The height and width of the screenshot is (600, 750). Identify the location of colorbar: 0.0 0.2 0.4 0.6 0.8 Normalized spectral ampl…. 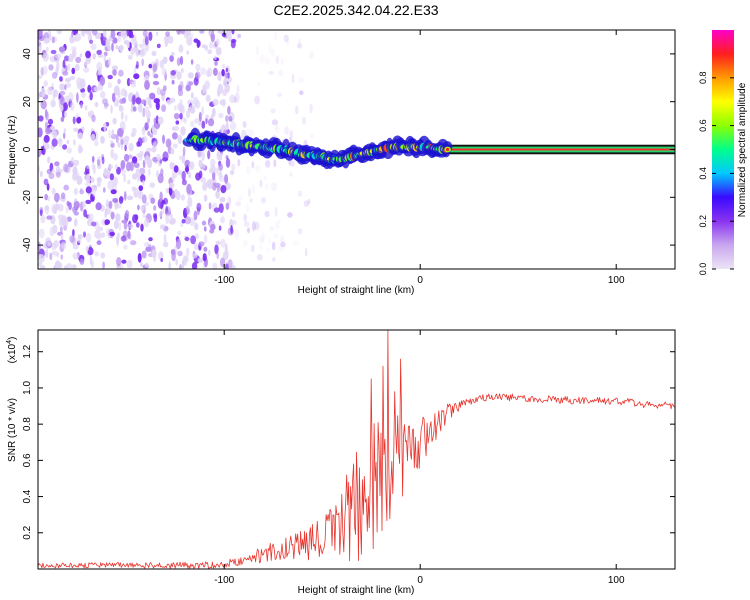
(723, 152).